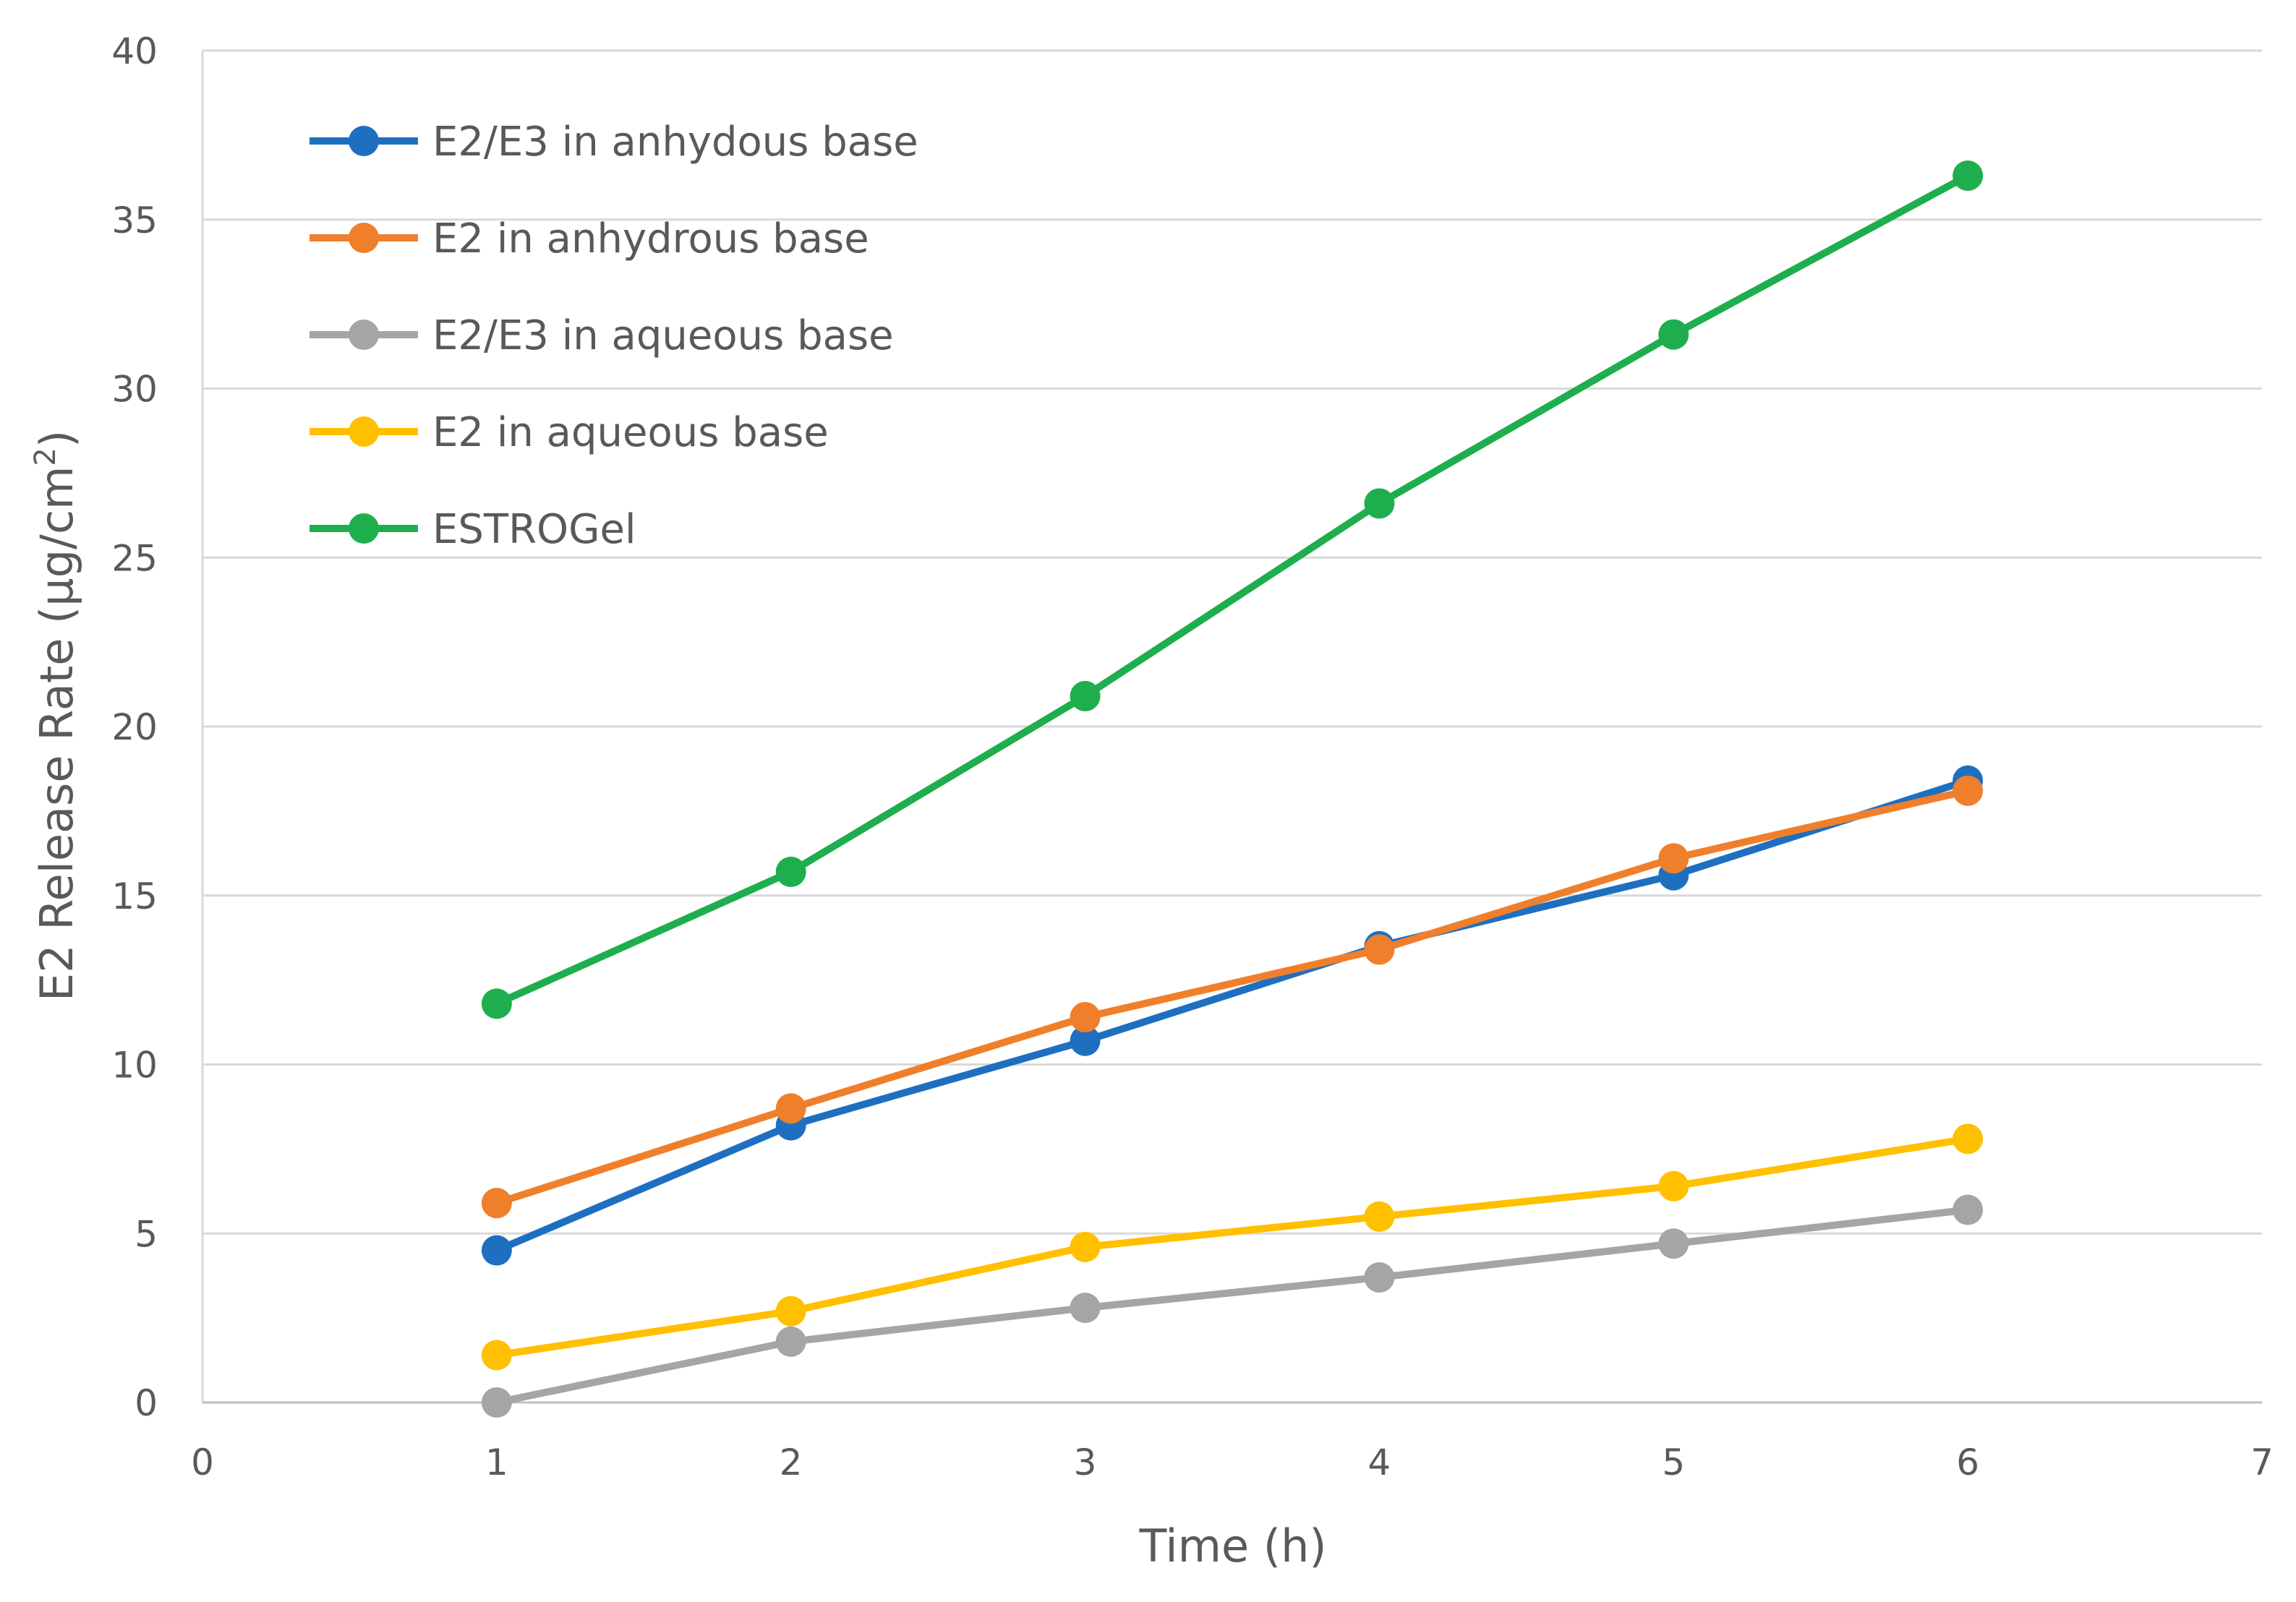 The width and height of the screenshot is (2296, 1602). I want to click on x-tick-label-5: 5, so click(1673, 1462).